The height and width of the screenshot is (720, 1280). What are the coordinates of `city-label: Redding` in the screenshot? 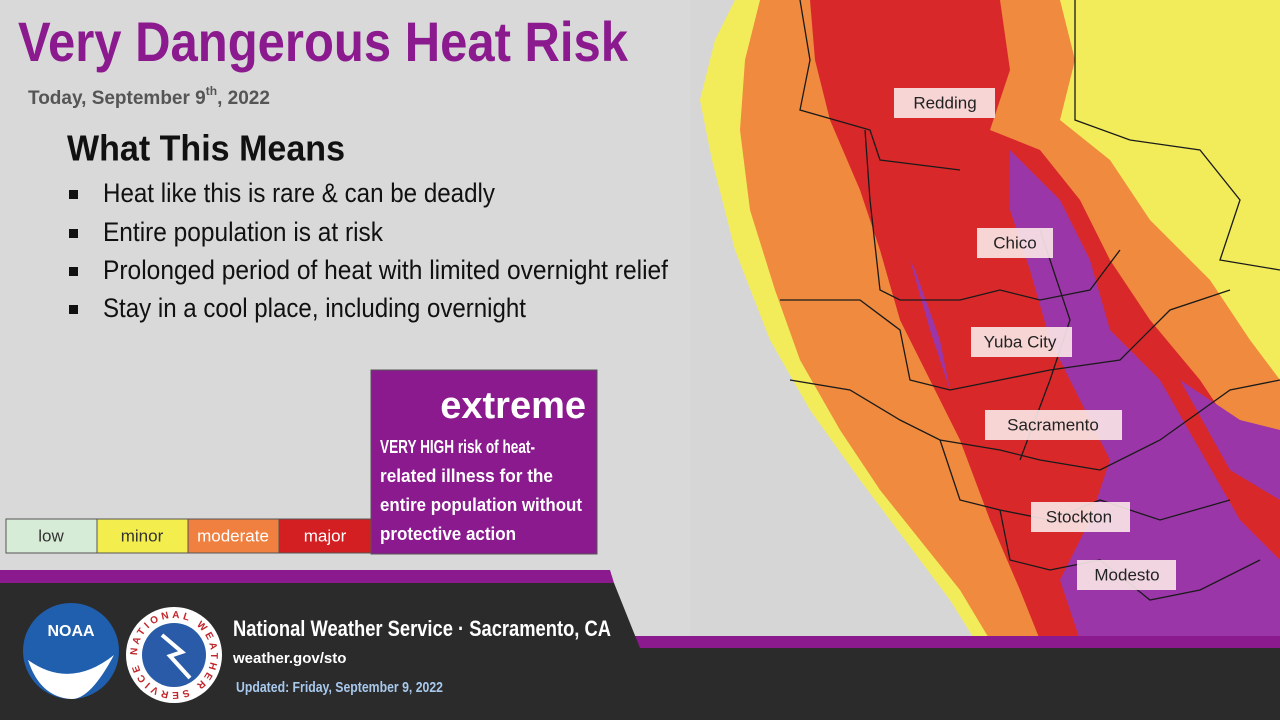 It's located at (944, 102).